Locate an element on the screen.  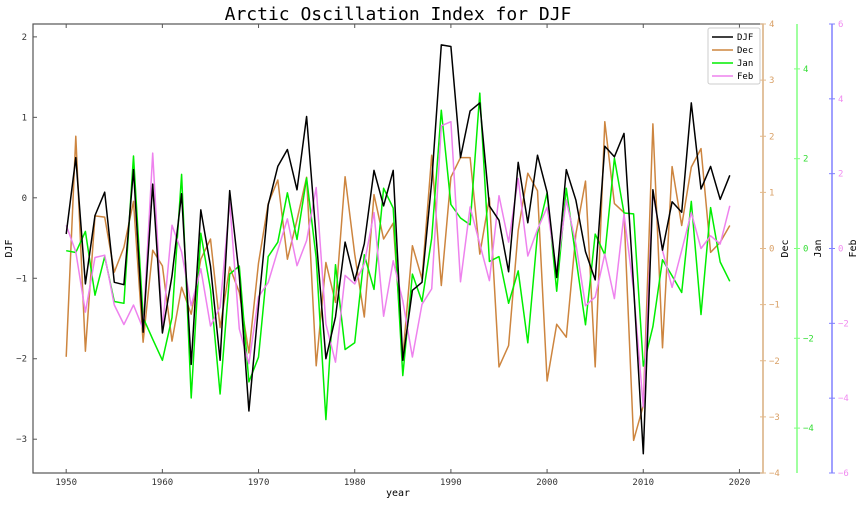
dec-tick-label: −2 is located at coordinates (774, 362).